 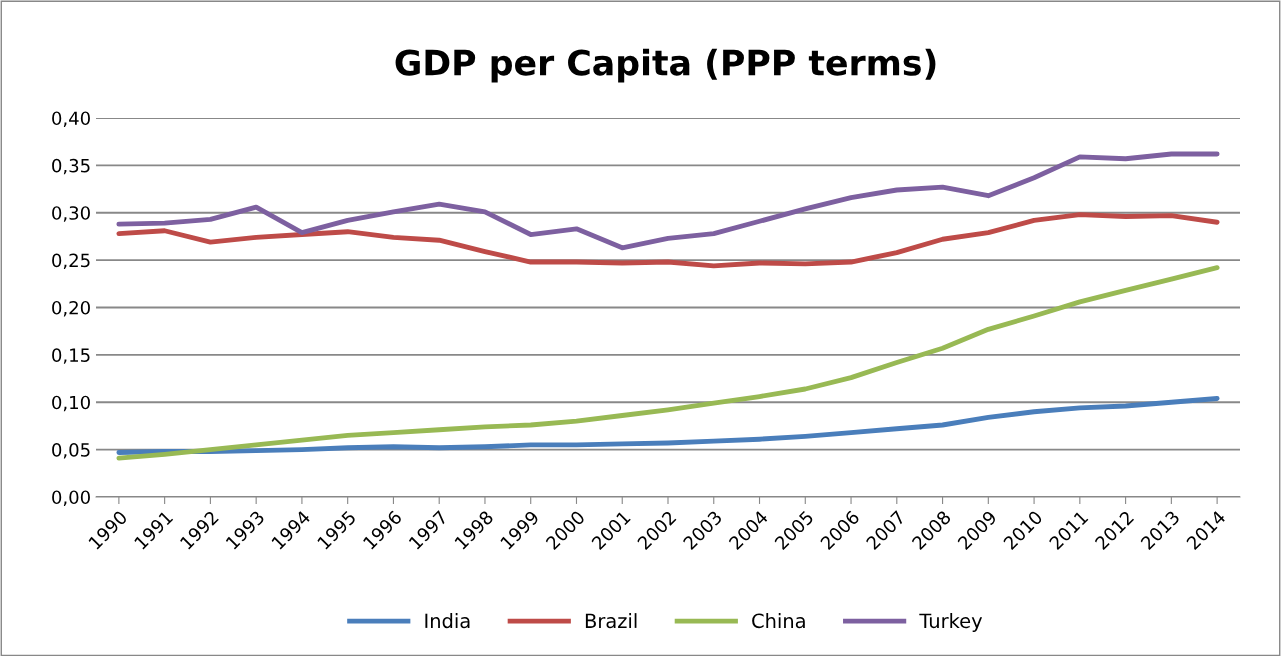 What do you see at coordinates (71, 261) in the screenshot?
I see `y-tick-label: 0,25` at bounding box center [71, 261].